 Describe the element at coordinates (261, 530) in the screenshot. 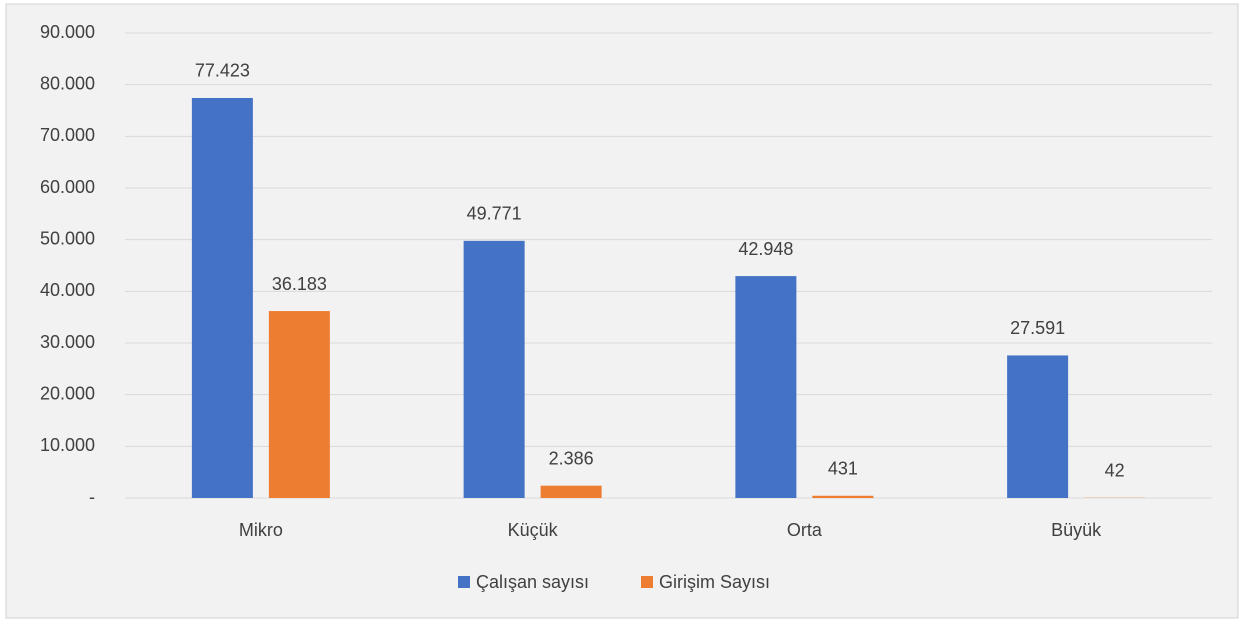

I see `x-tick-label: Mikro` at that location.